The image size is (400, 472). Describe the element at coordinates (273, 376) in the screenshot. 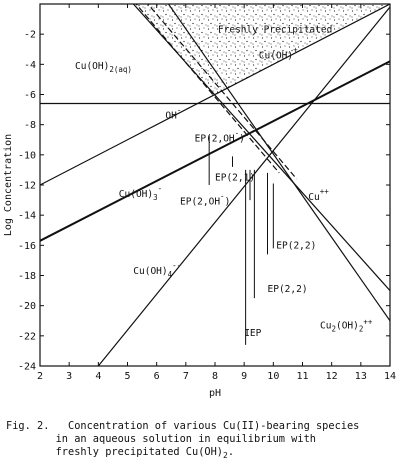

I see `x-tick-label-8: 10` at that location.